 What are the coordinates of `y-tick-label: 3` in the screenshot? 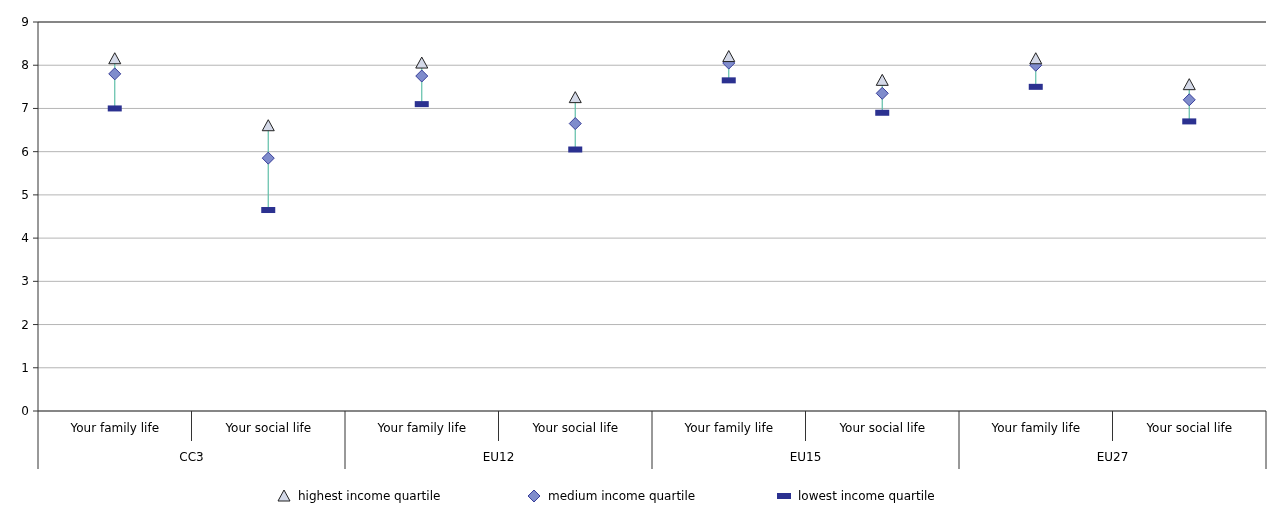 It's located at (25, 281).